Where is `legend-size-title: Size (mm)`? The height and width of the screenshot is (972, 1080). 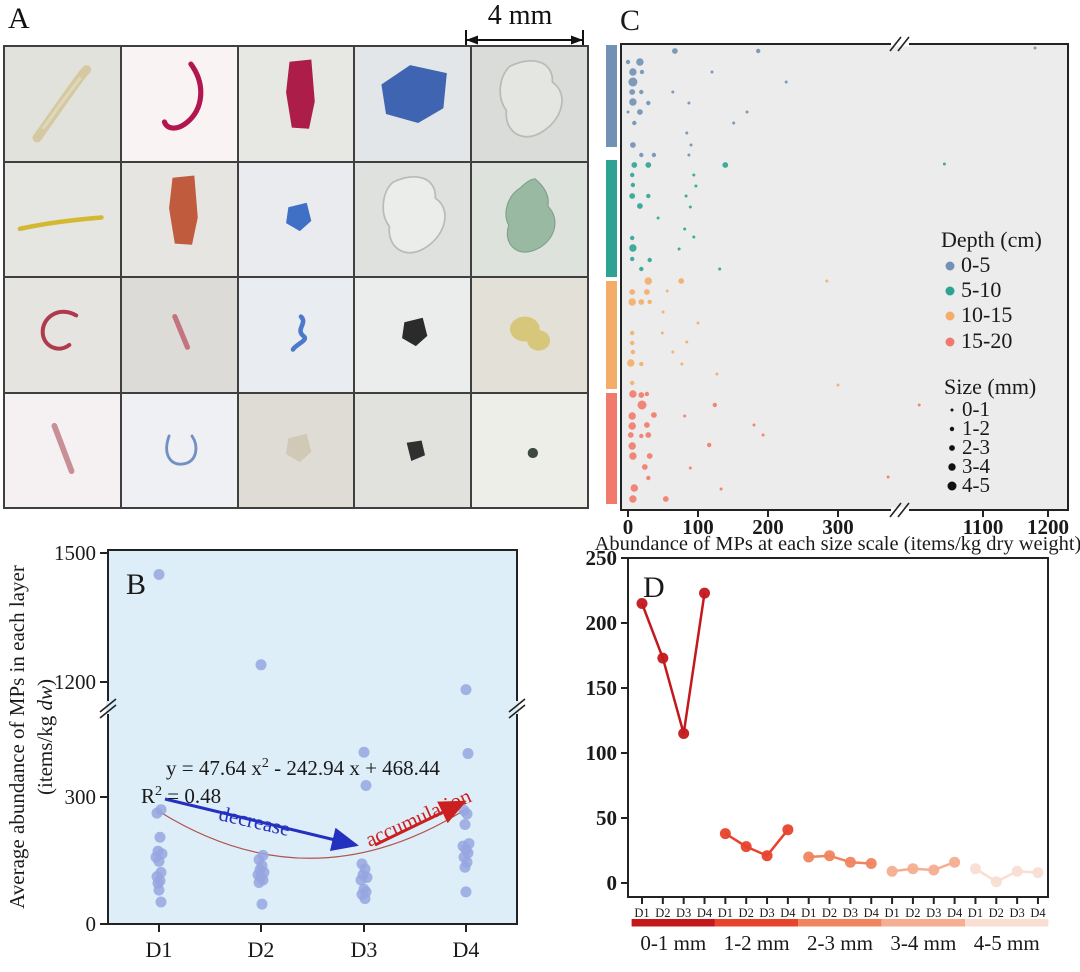 legend-size-title: Size (mm) is located at coordinates (990, 386).